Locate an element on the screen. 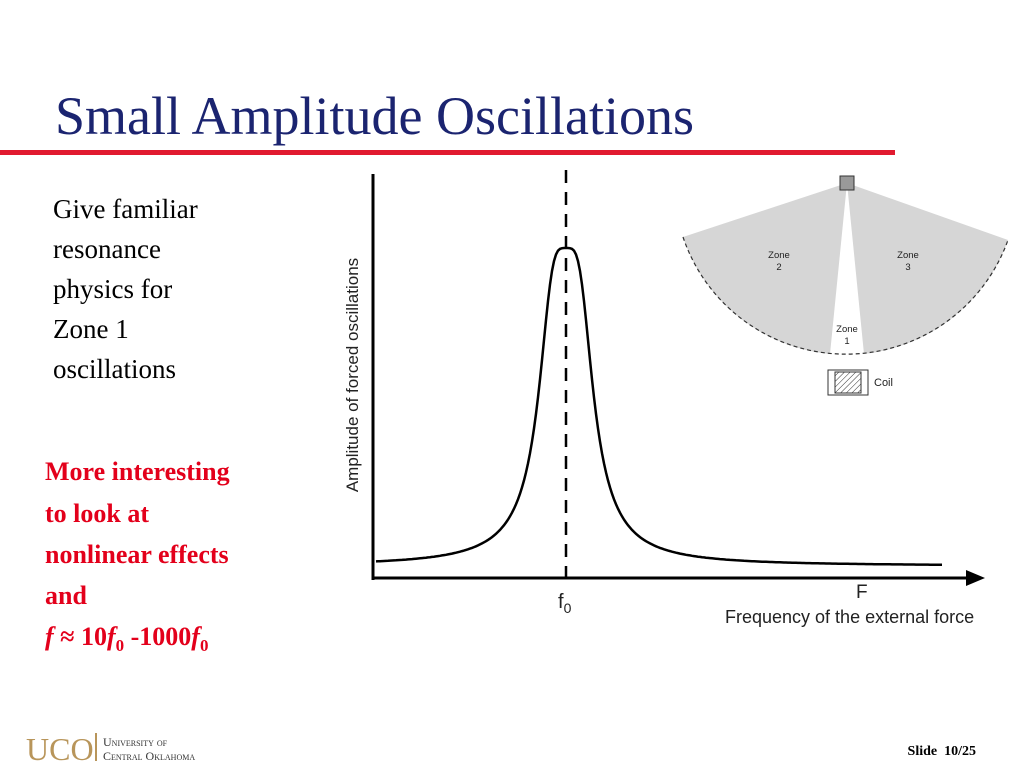 Image resolution: width=1024 pixels, height=768 pixels. x-axis-label: Frequency of the external force is located at coordinates (849, 617).